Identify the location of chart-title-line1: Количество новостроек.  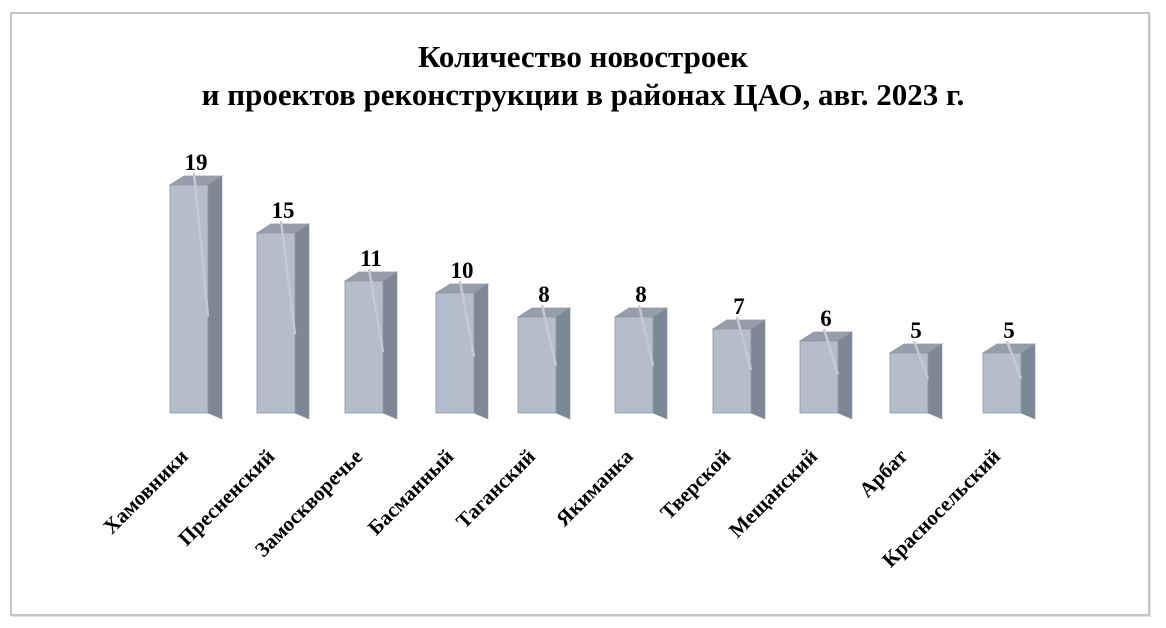
(582, 56).